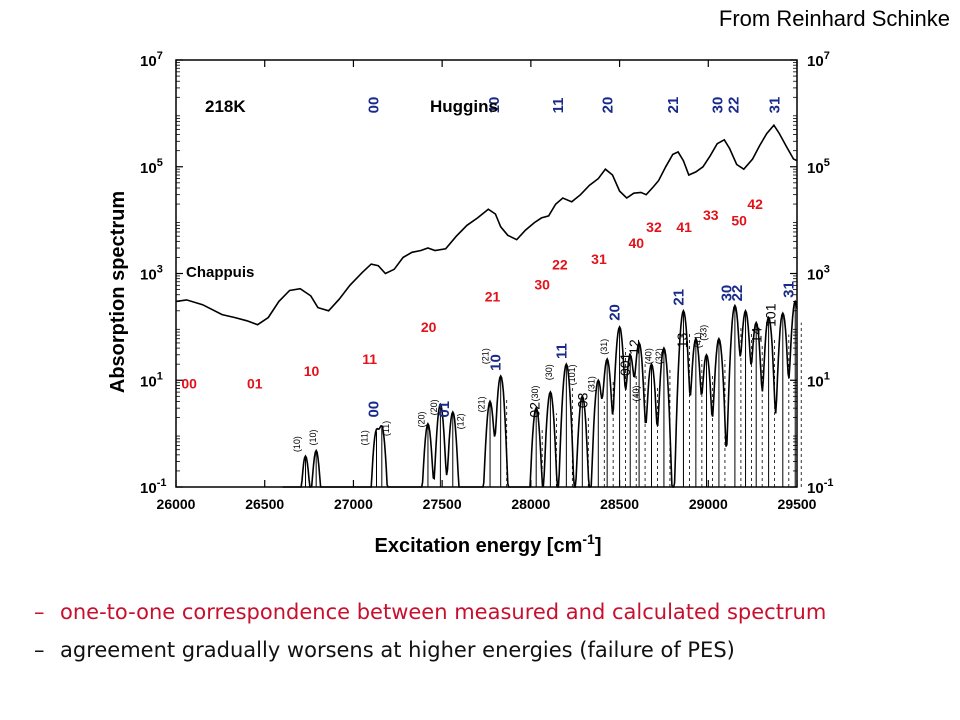  What do you see at coordinates (607, 105) in the screenshot?
I see `measured-top-label: 20` at bounding box center [607, 105].